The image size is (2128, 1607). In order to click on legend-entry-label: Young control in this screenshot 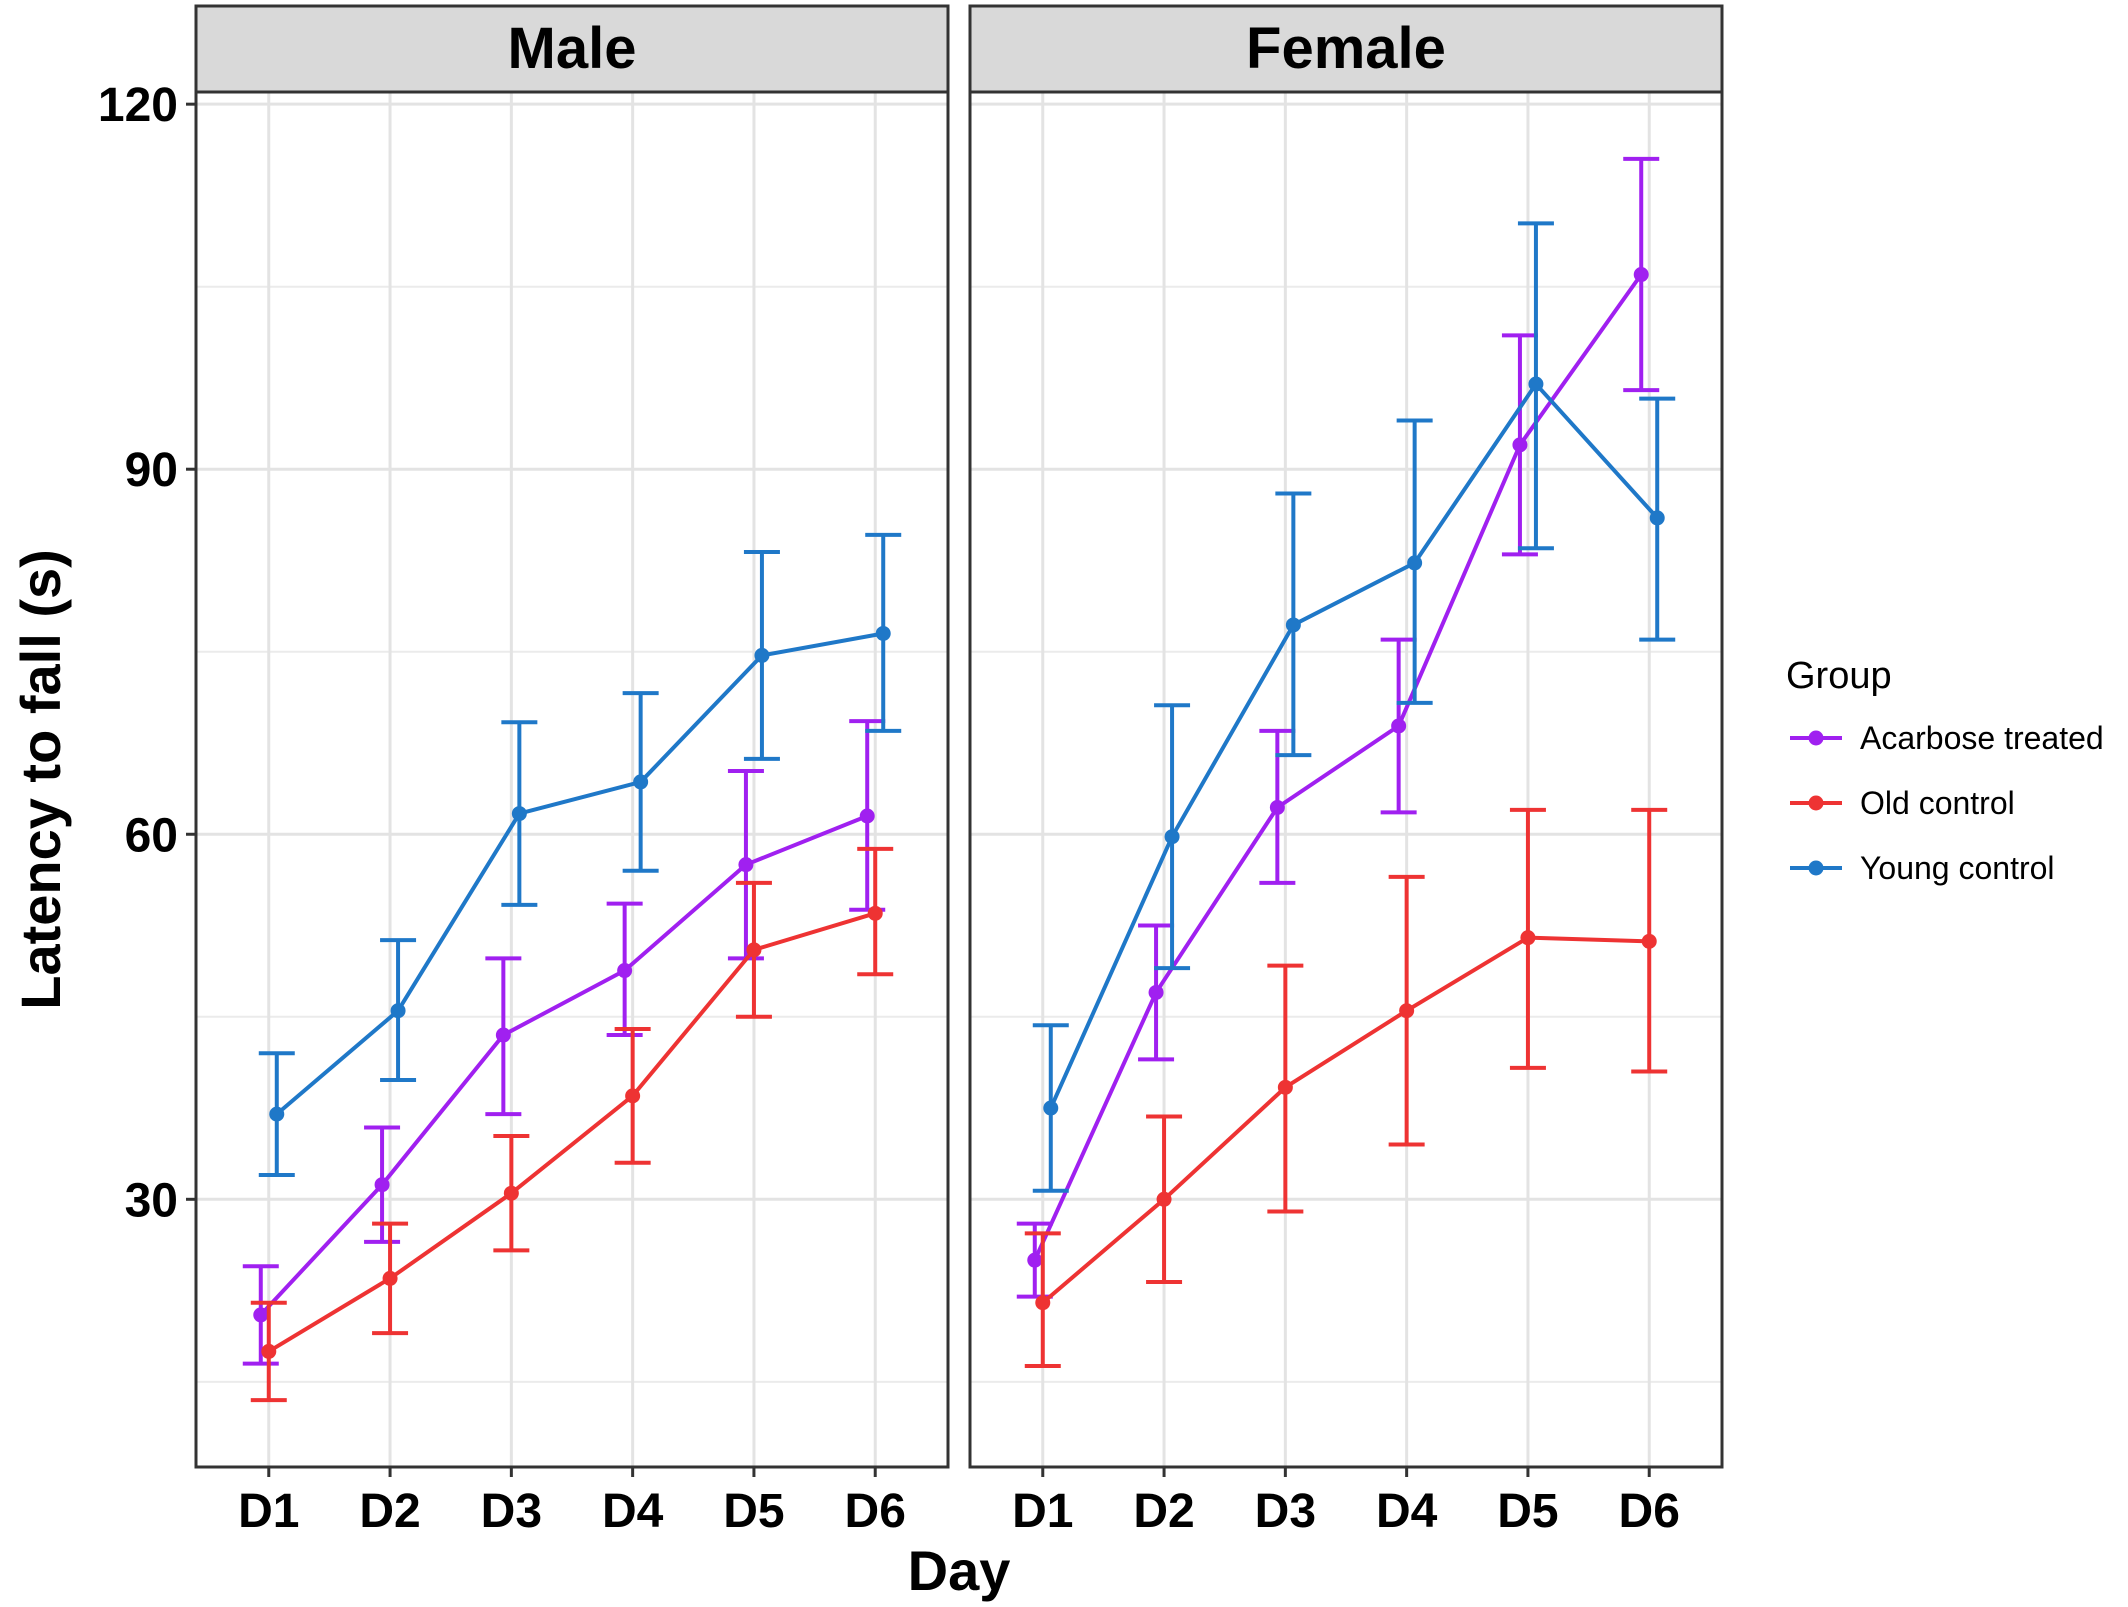, I will do `click(1957, 868)`.